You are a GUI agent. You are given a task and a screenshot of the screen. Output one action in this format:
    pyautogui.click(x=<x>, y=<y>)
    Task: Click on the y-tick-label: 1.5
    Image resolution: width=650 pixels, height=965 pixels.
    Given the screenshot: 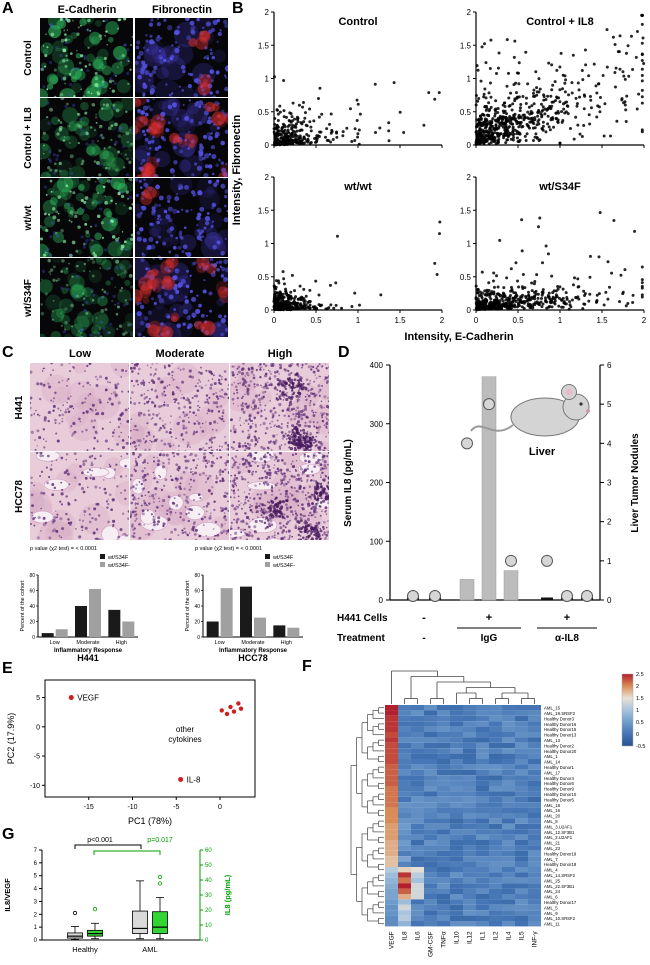 What is the action you would take?
    pyautogui.click(x=264, y=45)
    